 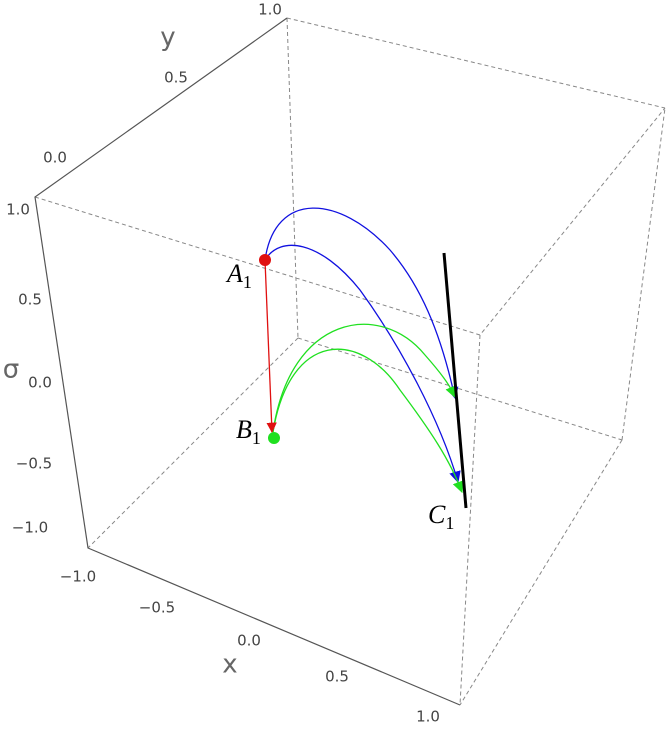 What do you see at coordinates (167, 38) in the screenshot?
I see `y-axis-label: y` at bounding box center [167, 38].